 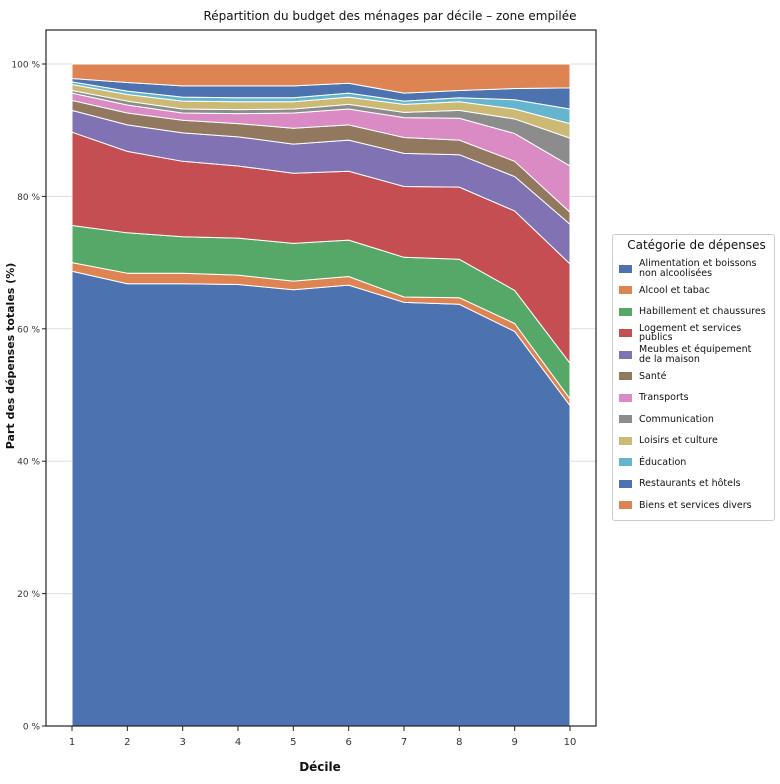 I want to click on y-tick-label: 0 %, so click(x=32, y=728).